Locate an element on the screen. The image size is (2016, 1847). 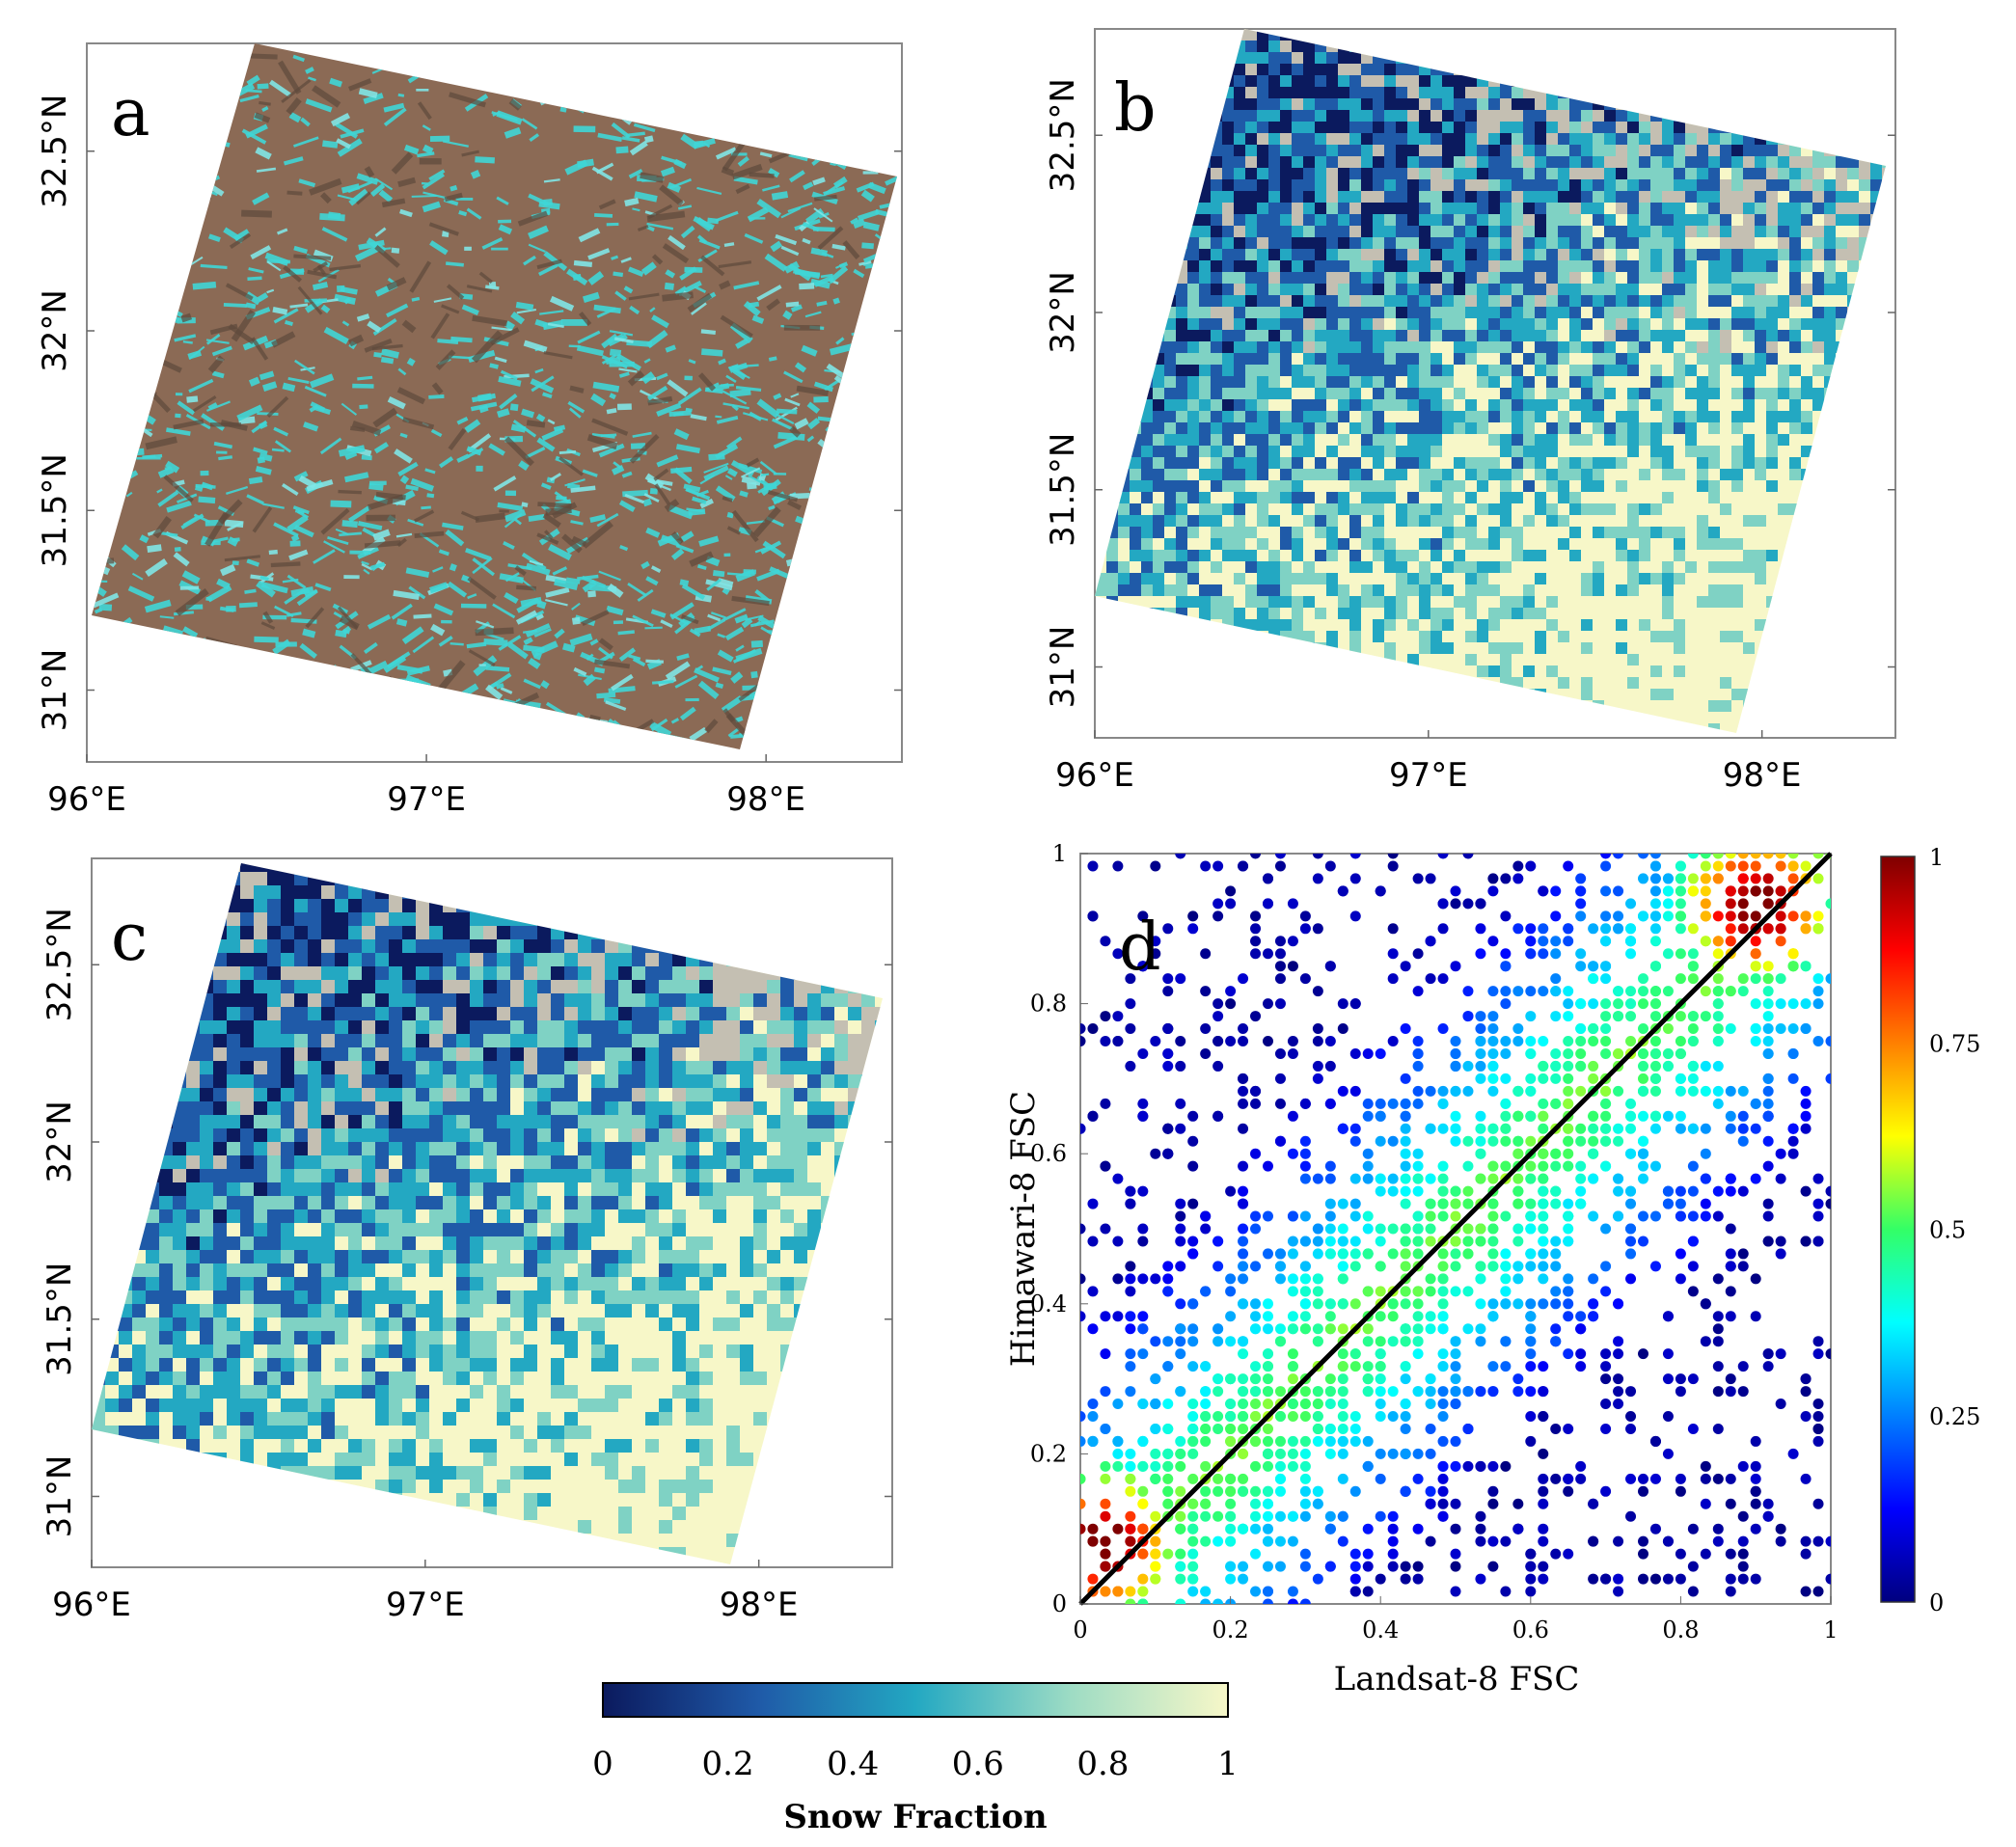
x-tick-label: 96°E is located at coordinates (92, 1605).